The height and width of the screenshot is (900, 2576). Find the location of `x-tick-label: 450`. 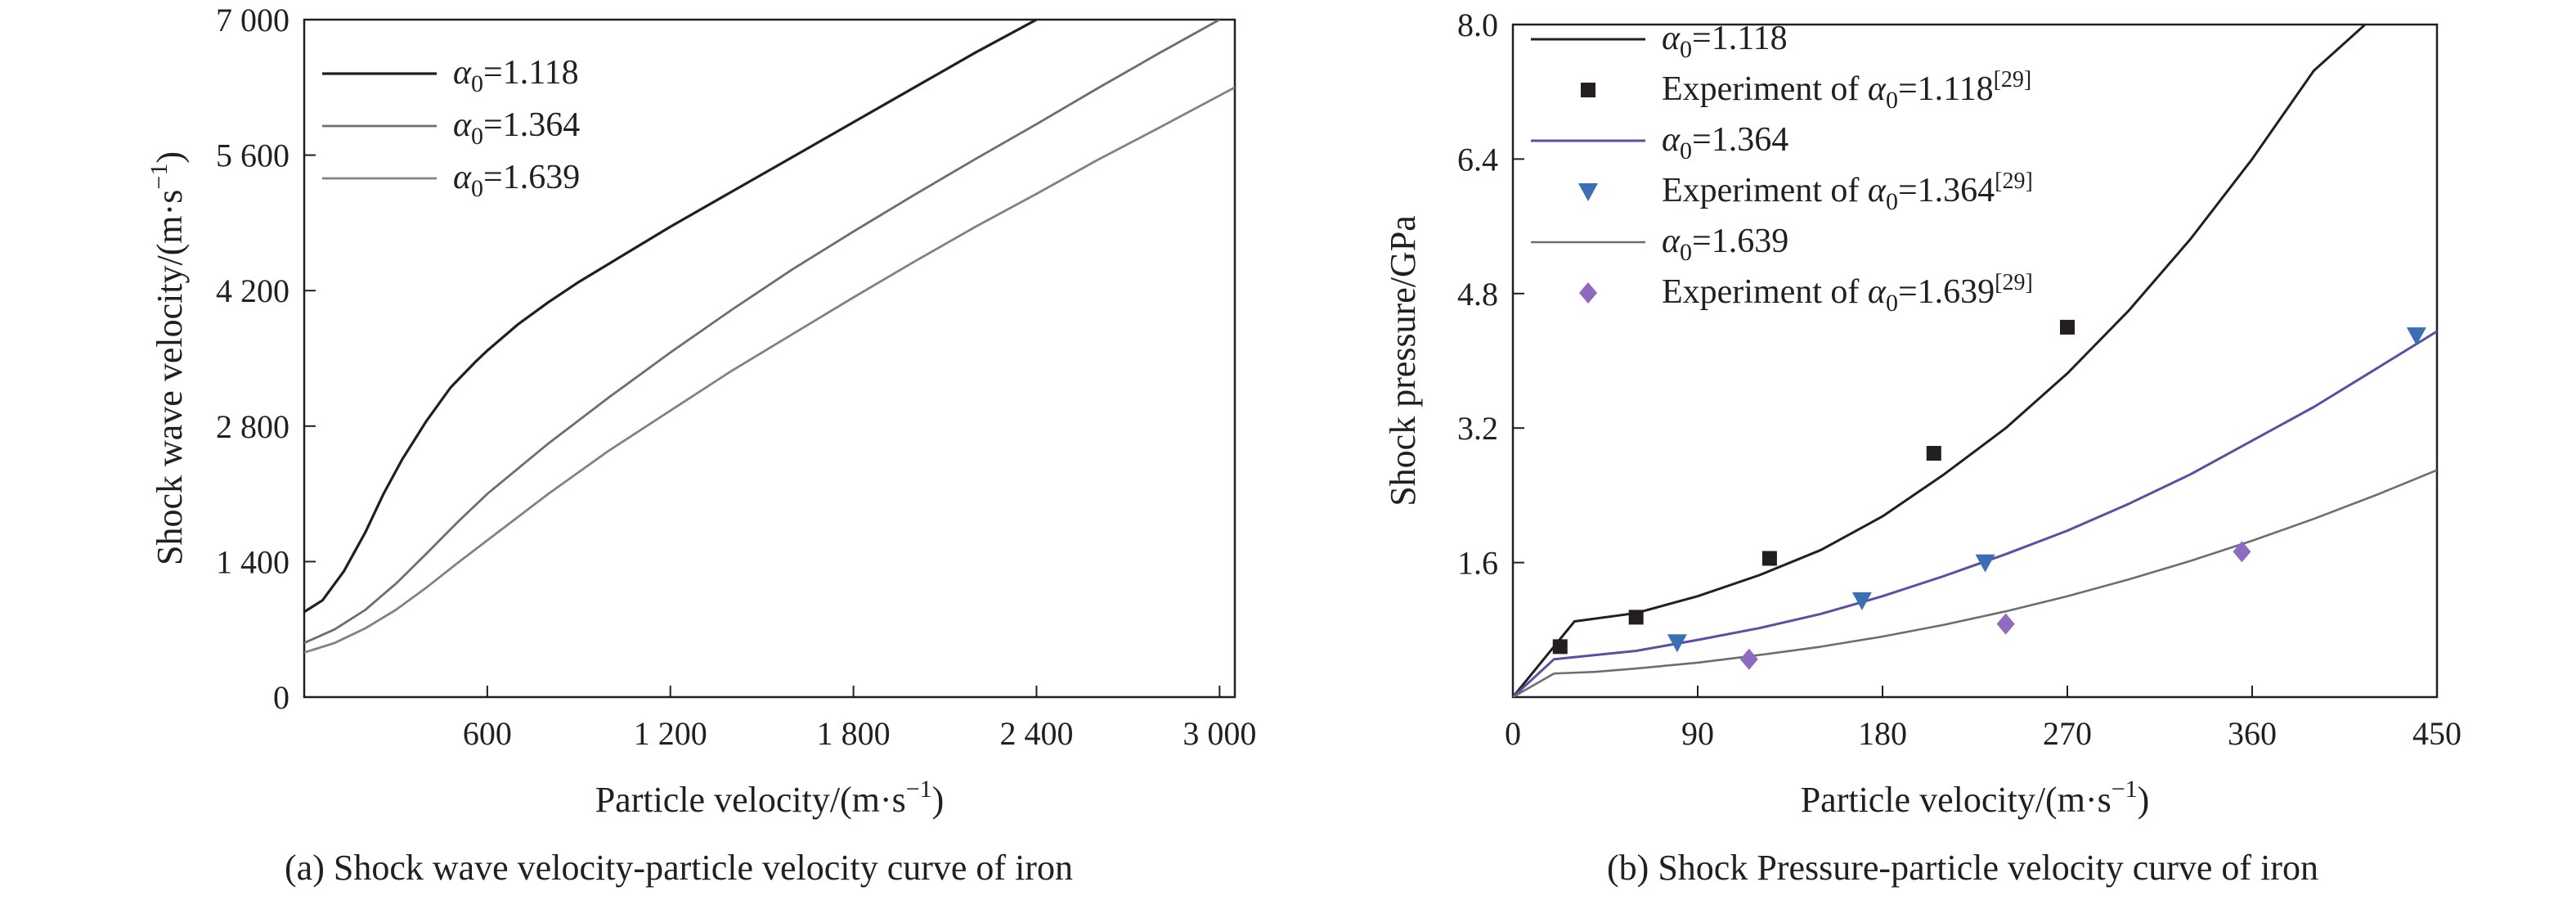

x-tick-label: 450 is located at coordinates (2437, 734).